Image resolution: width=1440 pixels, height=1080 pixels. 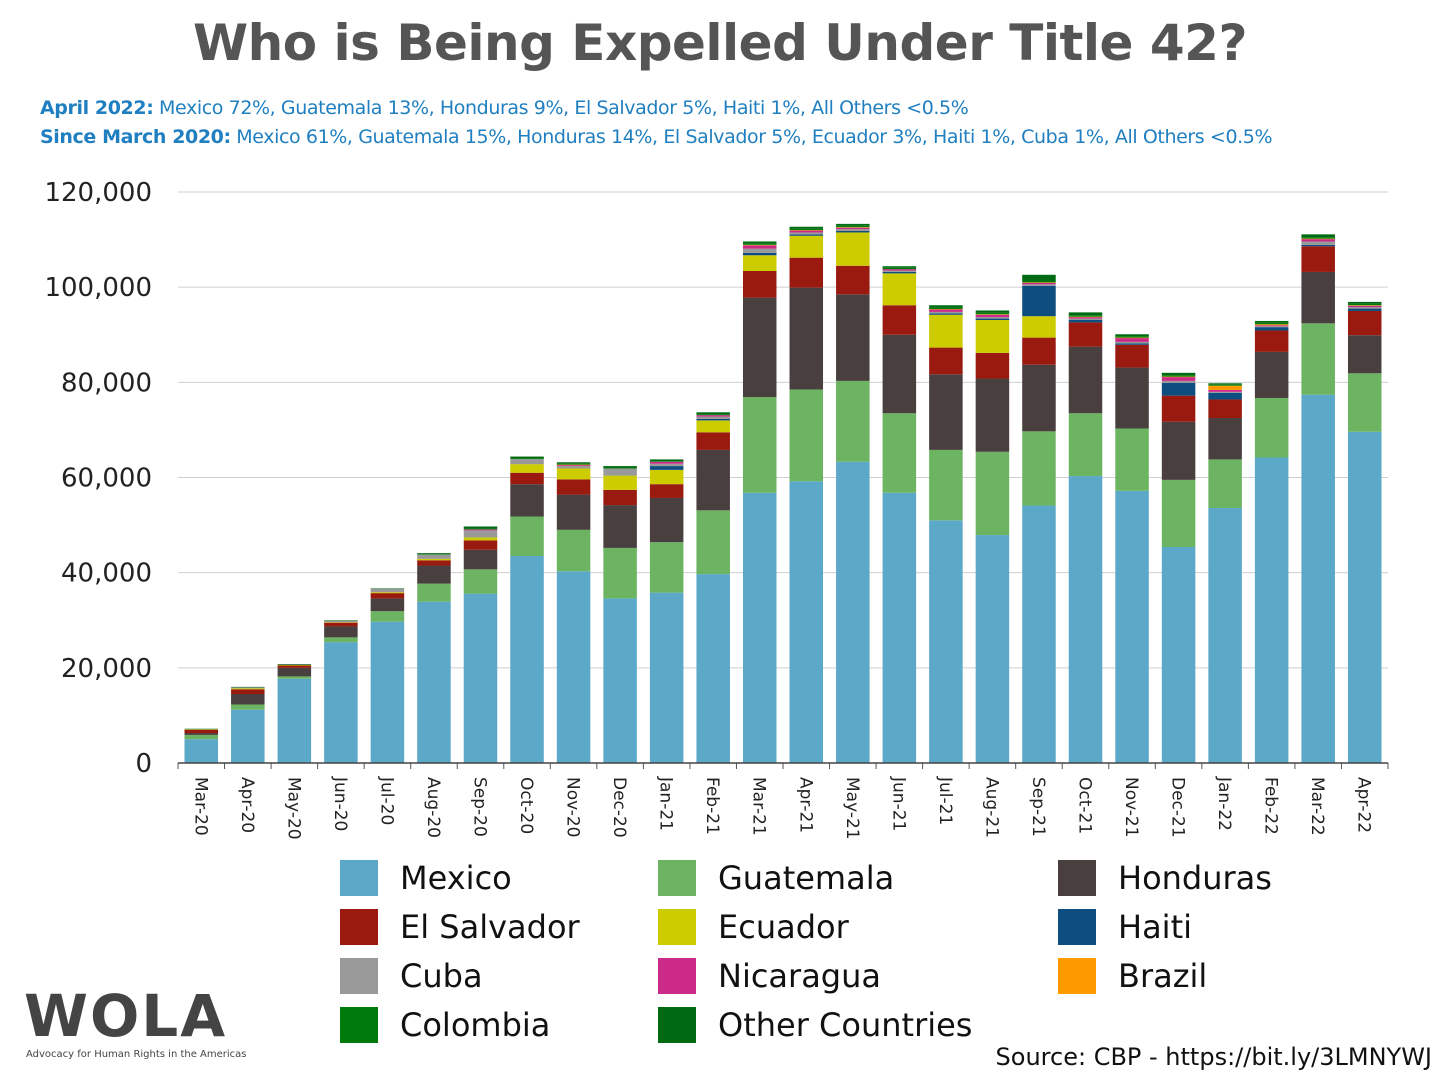 What do you see at coordinates (619, 807) in the screenshot?
I see `x-tick-label: Dec-20` at bounding box center [619, 807].